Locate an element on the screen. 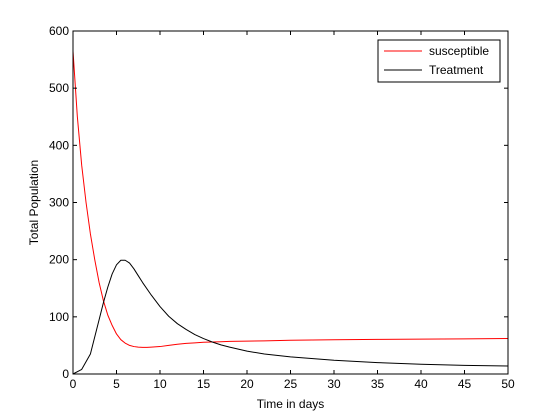 This screenshot has width=560, height=420. legend-box is located at coordinates (439, 61).